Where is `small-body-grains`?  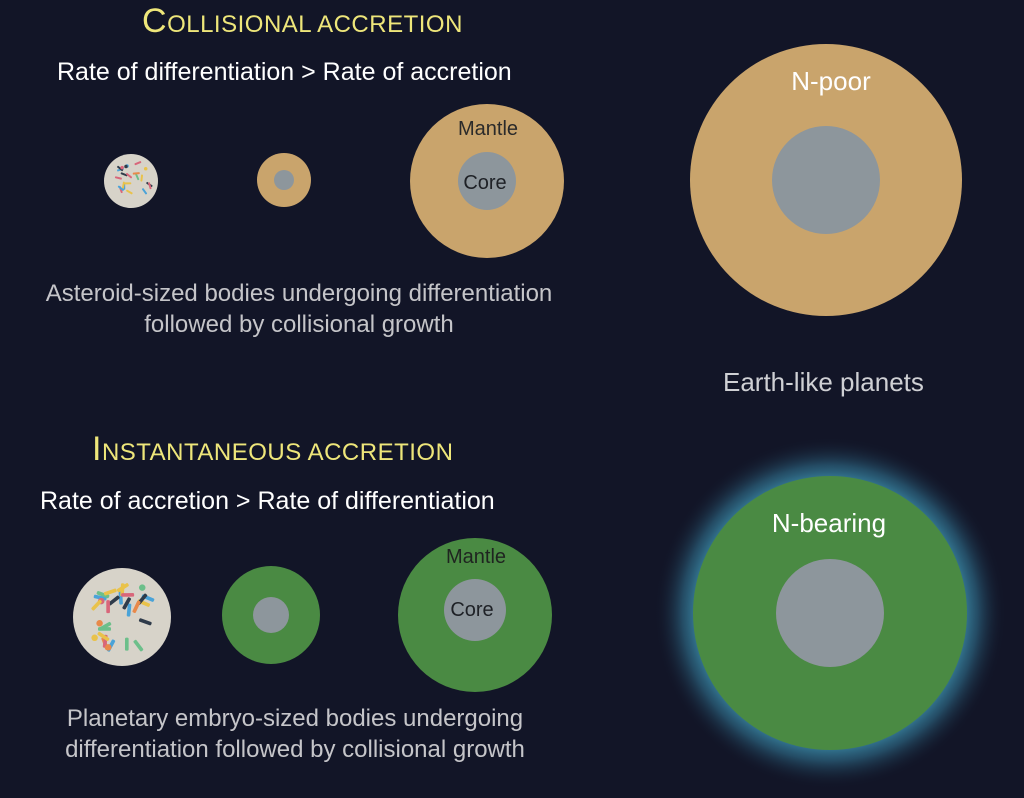 small-body-grains is located at coordinates (133, 178).